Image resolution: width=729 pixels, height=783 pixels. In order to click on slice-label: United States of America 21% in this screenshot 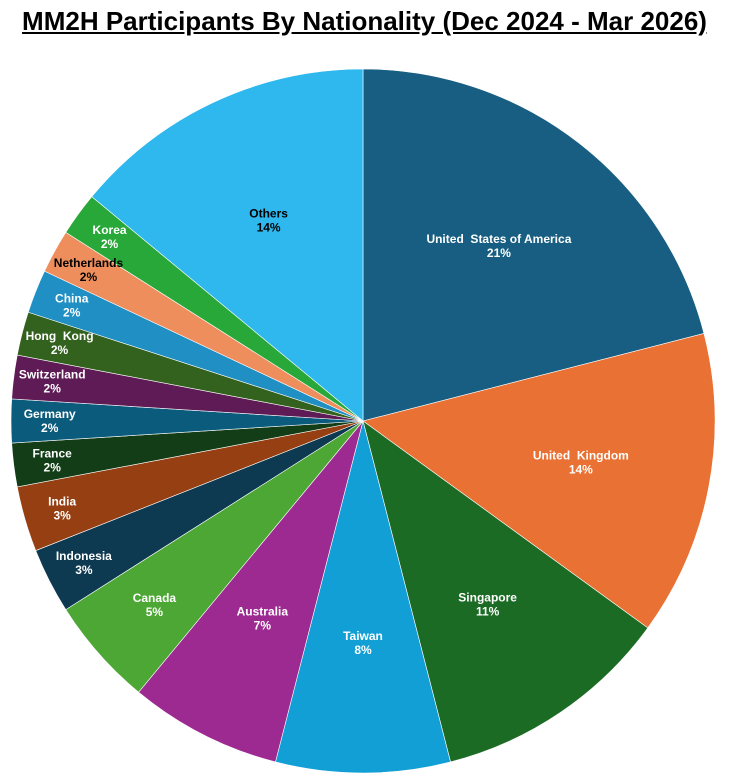, I will do `click(498, 246)`.